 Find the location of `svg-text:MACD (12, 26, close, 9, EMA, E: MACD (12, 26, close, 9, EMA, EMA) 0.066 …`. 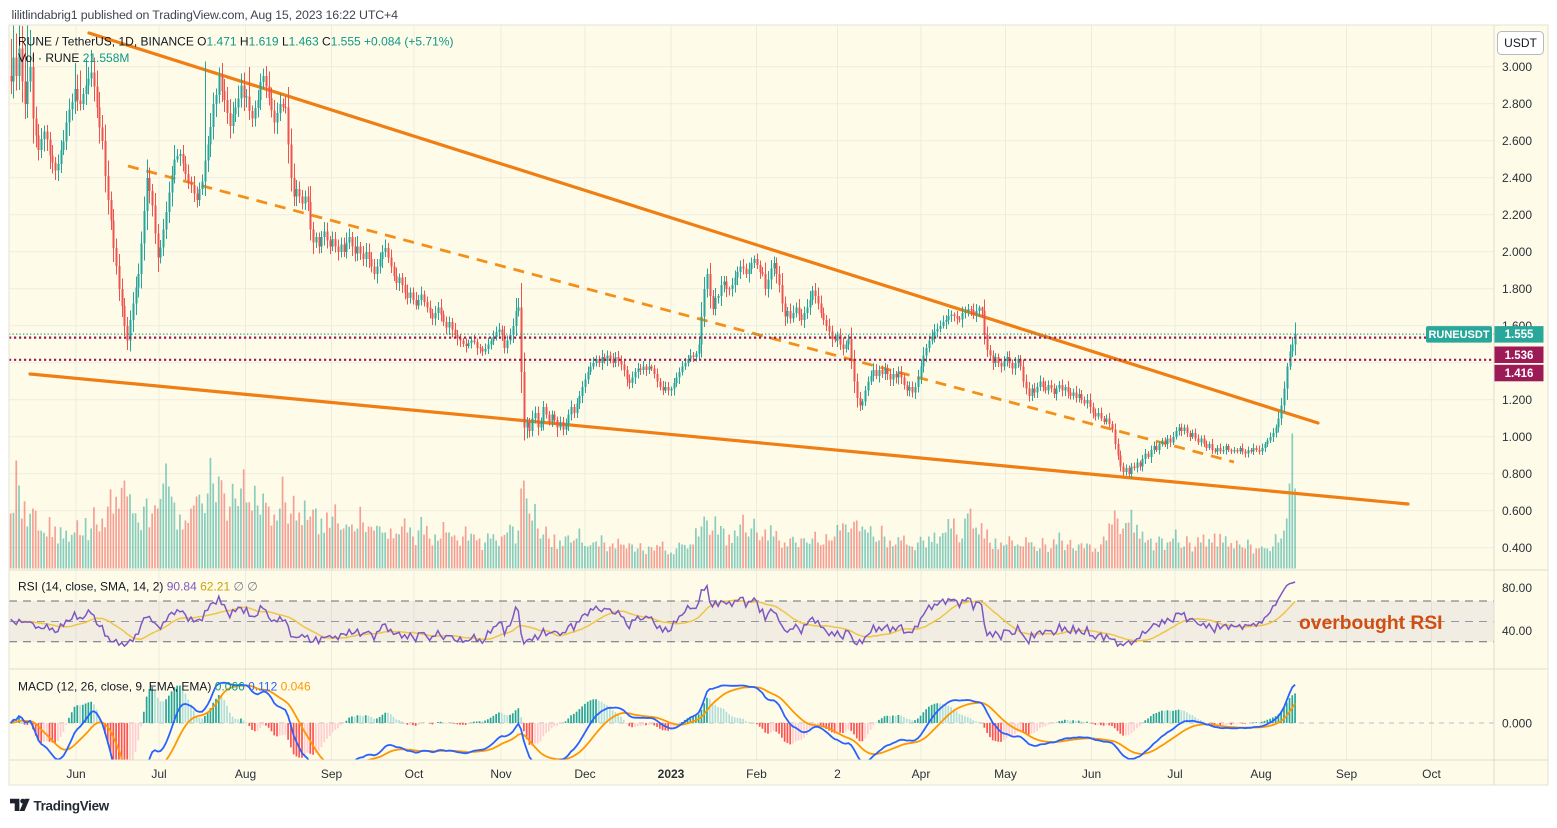

svg-text:MACD (12, 26, close, 9, EMA, E: MACD (12, 26, close, 9, EMA, EMA) 0.066 … is located at coordinates (164, 687).